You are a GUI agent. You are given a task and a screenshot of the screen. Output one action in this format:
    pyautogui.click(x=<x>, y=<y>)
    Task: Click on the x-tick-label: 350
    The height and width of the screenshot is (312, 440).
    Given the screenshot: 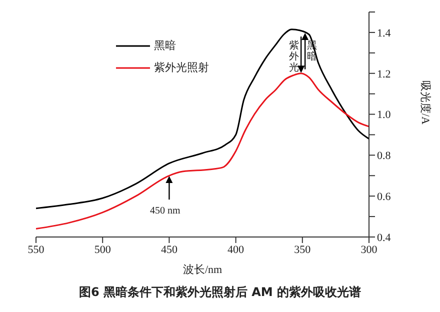 What is the action you would take?
    pyautogui.click(x=303, y=250)
    